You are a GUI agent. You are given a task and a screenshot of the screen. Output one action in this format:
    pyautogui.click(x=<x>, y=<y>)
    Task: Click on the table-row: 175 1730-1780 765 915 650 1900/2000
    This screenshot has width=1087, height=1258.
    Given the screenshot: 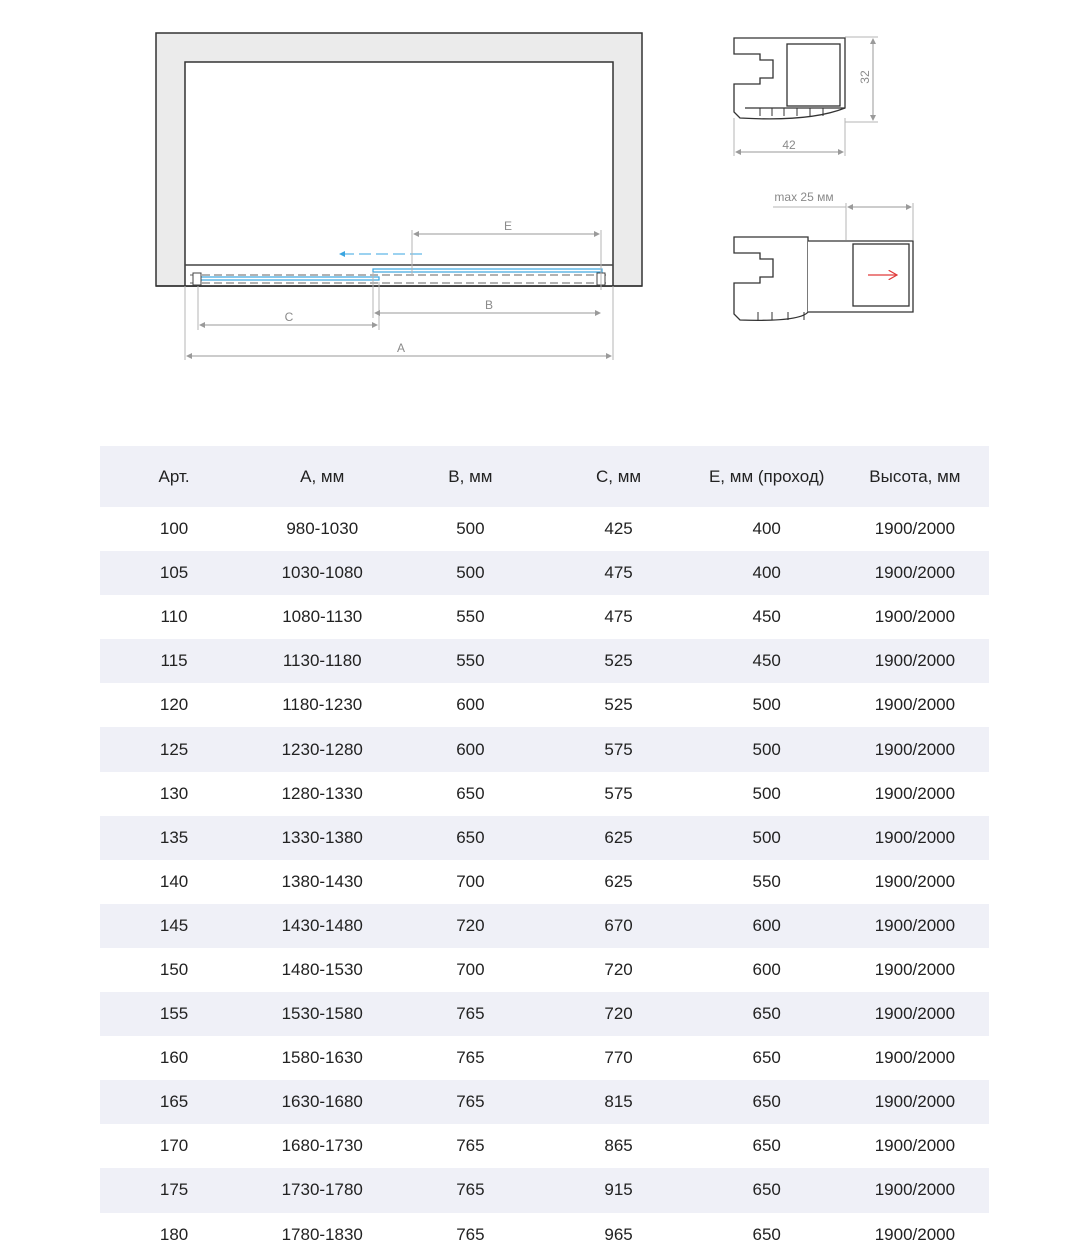 What is the action you would take?
    pyautogui.click(x=544, y=1190)
    